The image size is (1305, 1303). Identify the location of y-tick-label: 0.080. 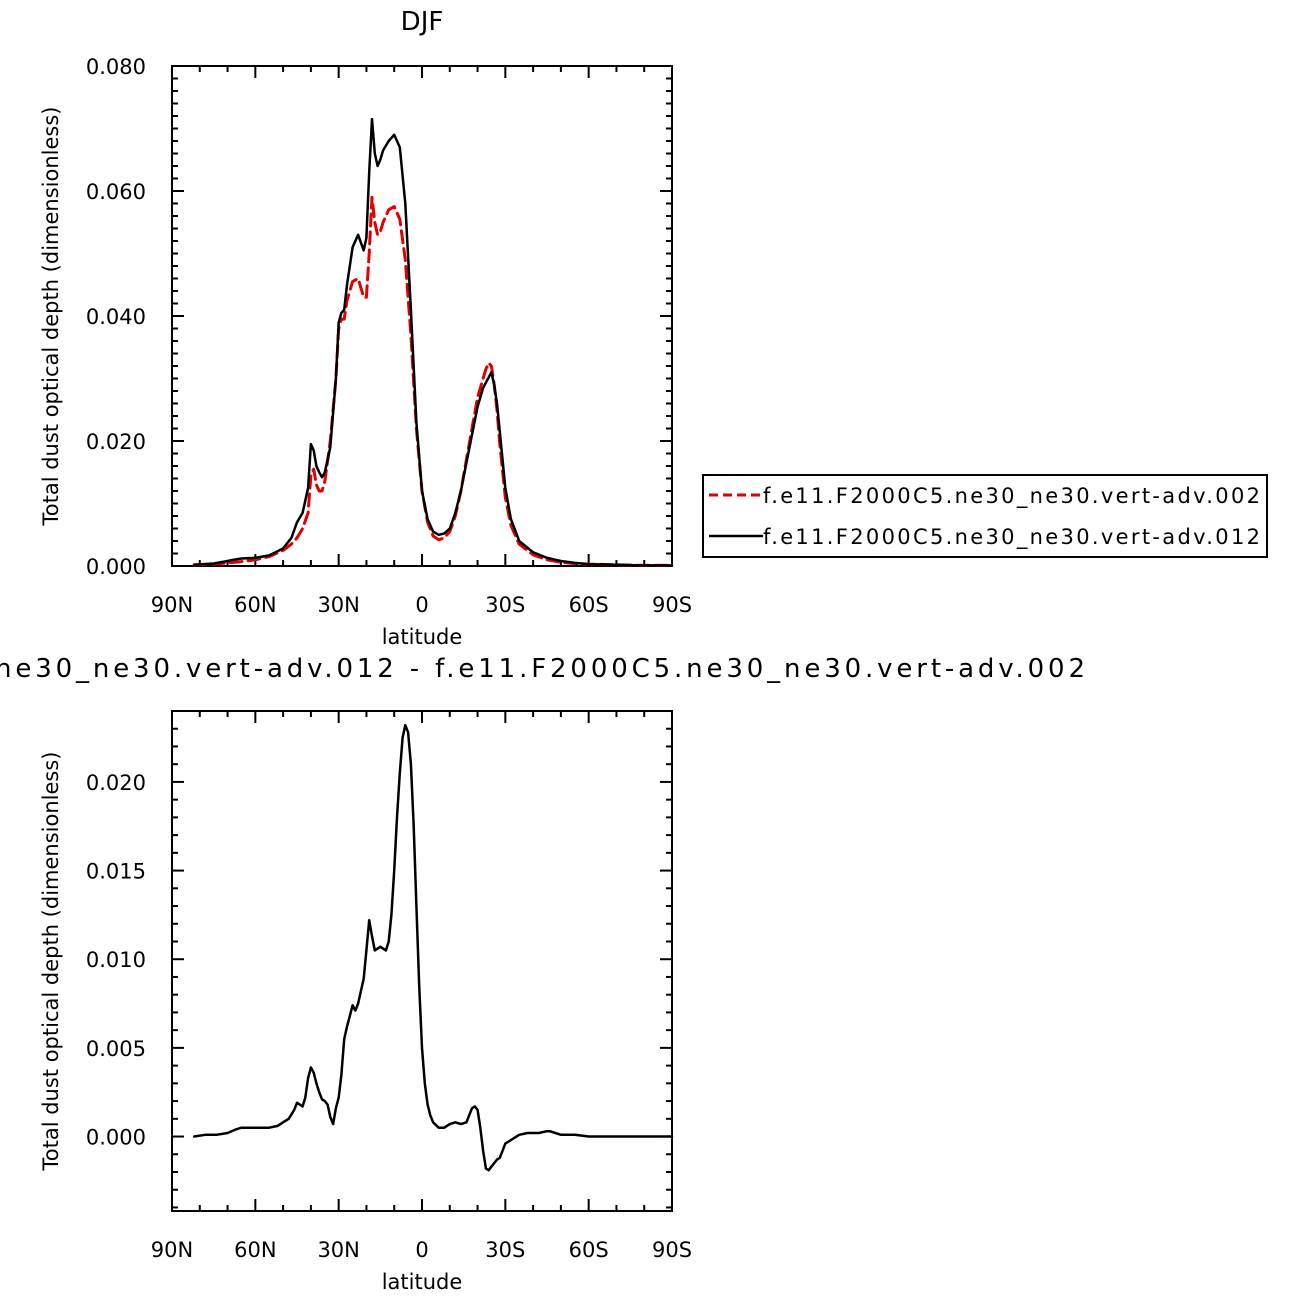
(116, 67).